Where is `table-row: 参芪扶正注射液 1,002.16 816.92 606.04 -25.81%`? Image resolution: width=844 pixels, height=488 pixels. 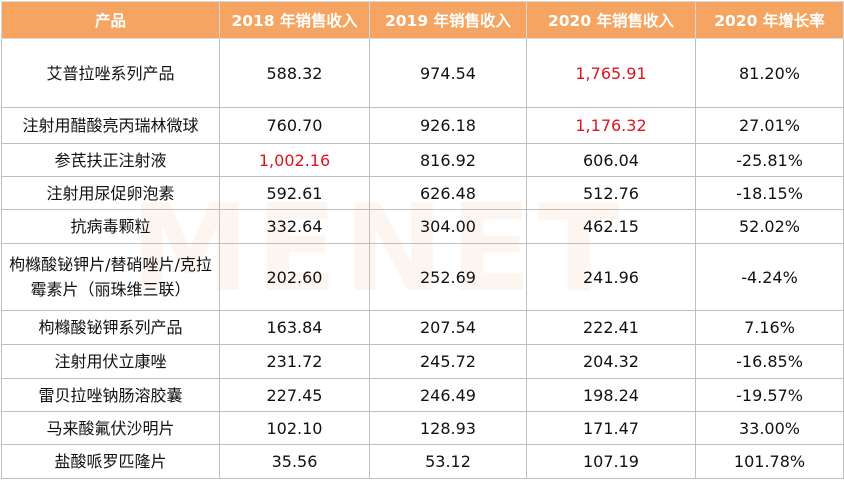 table-row: 参芪扶正注射液 1,002.16 816.92 606.04 -25.81% is located at coordinates (422, 160).